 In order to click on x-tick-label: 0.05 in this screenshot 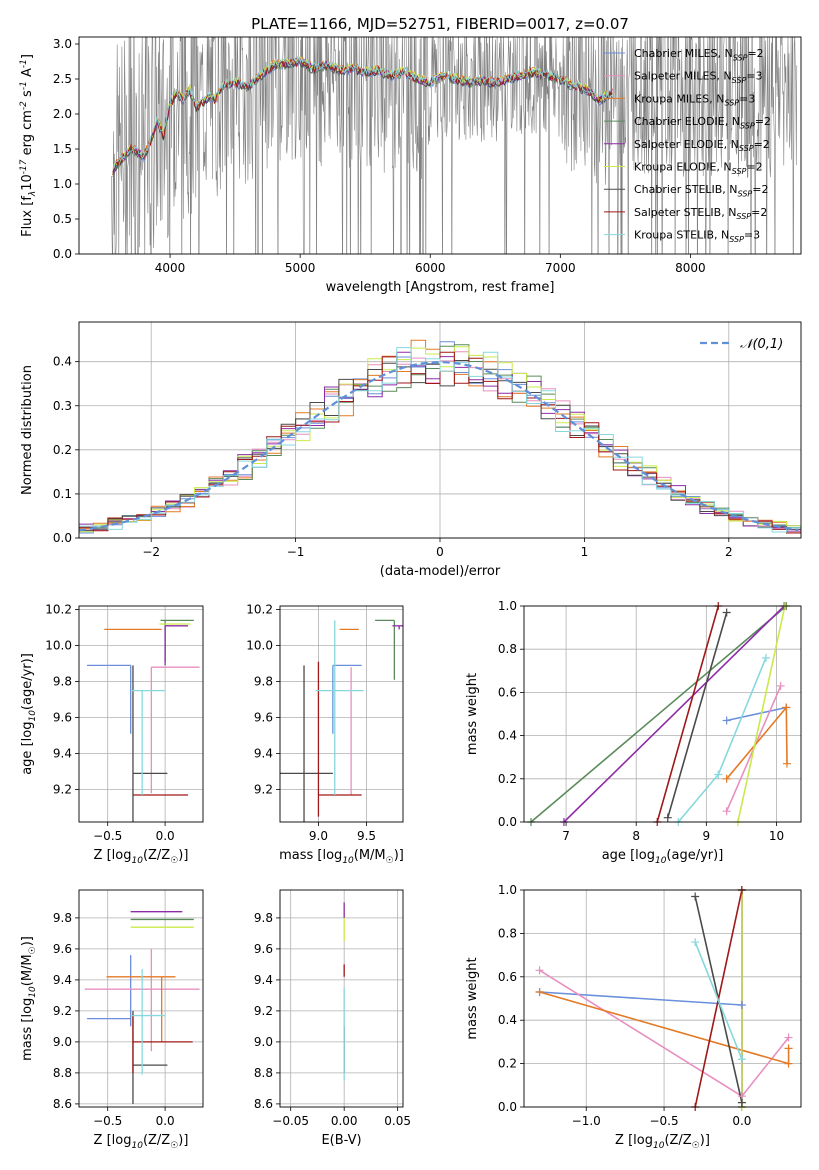, I will do `click(397, 1121)`.